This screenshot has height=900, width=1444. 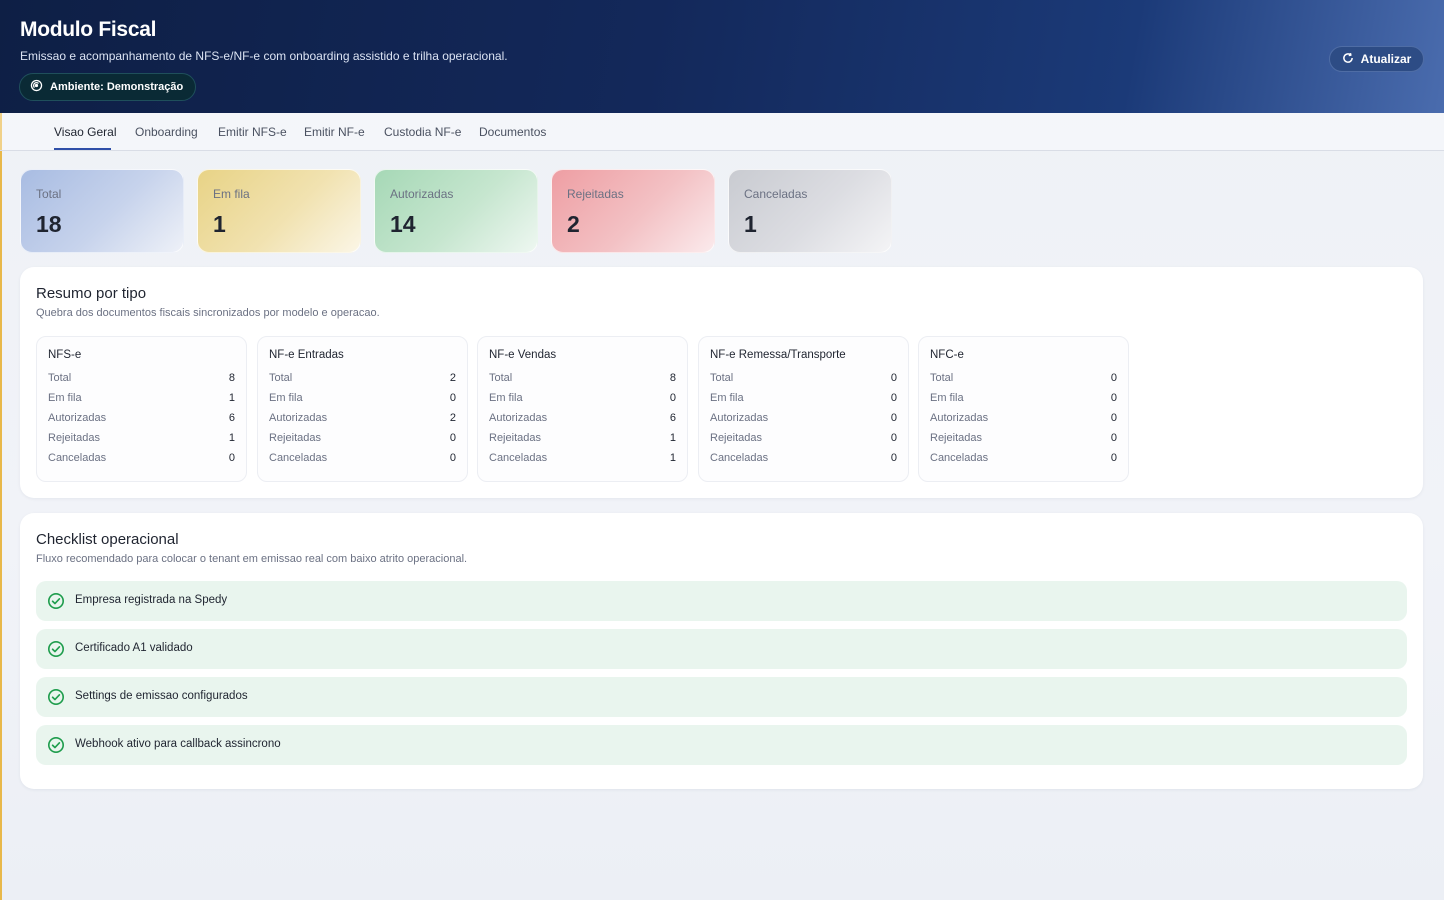 What do you see at coordinates (721, 745) in the screenshot?
I see `checklist-item: Webhook ativo para callback assincrono` at bounding box center [721, 745].